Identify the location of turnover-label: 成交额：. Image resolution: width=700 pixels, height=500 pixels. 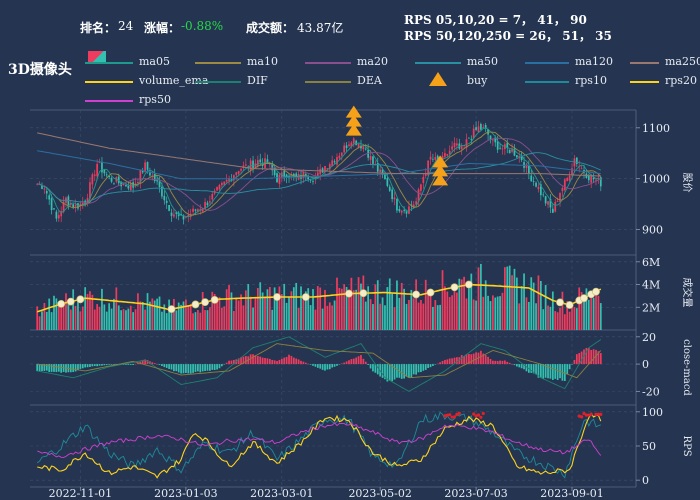
(270, 28).